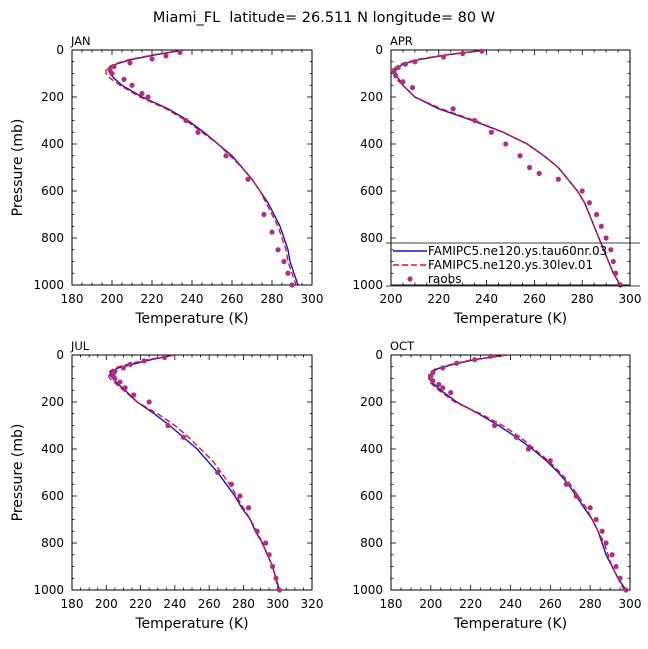  What do you see at coordinates (106, 604) in the screenshot?
I see `x-tick-label: 200` at bounding box center [106, 604].